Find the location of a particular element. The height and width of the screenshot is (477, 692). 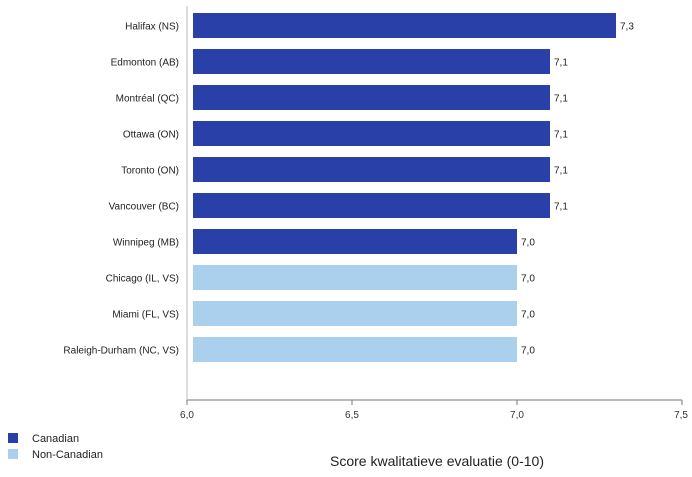

legend: Canadian Non-Canadian is located at coordinates (55, 447).